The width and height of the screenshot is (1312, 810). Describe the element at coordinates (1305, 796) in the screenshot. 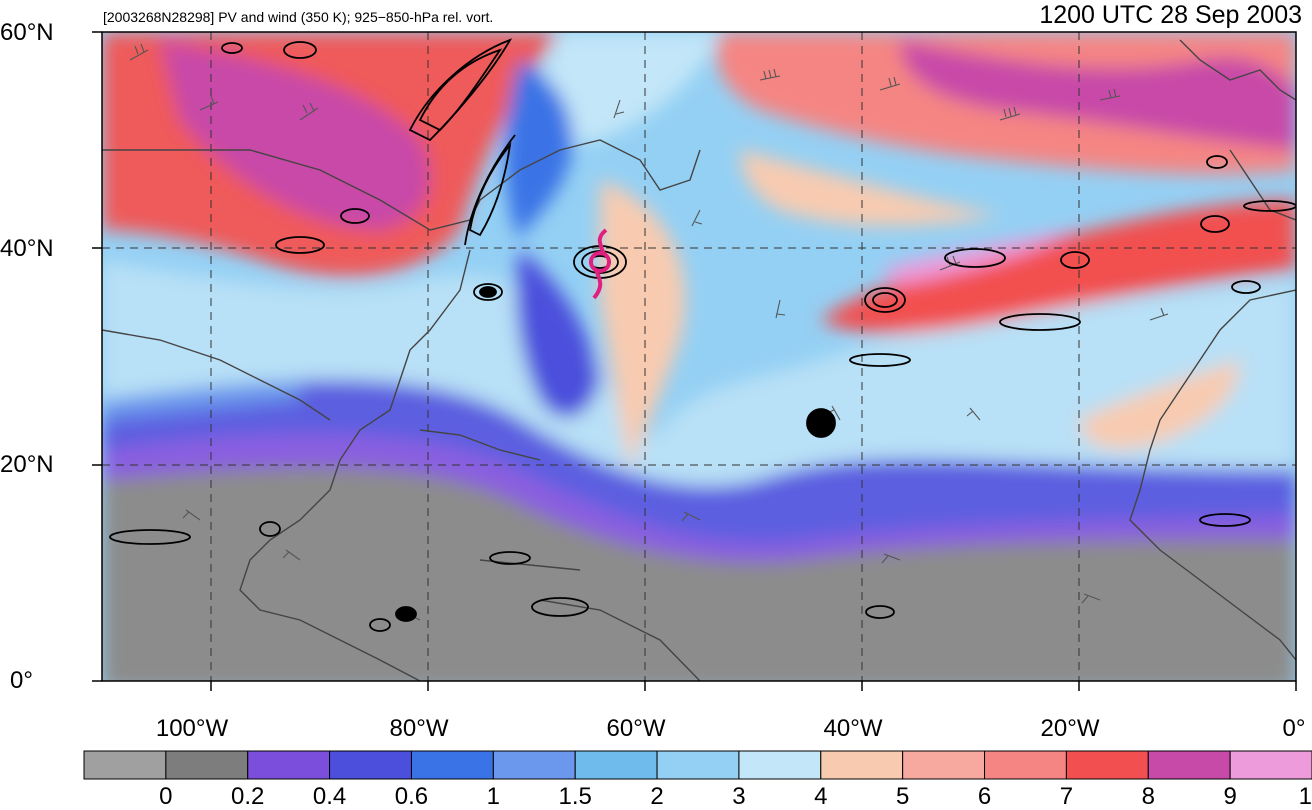

I see `colorbar-label-14: 10` at that location.